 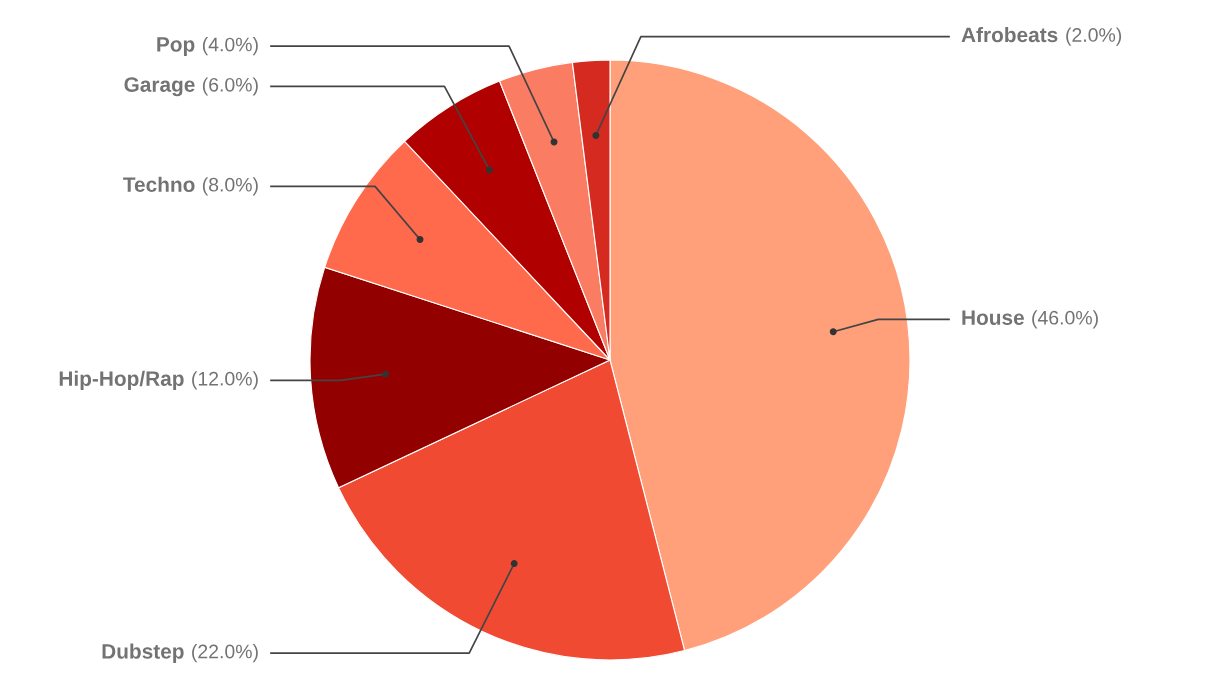 What do you see at coordinates (225, 653) in the screenshot?
I see `data-label: (22.0%)` at bounding box center [225, 653].